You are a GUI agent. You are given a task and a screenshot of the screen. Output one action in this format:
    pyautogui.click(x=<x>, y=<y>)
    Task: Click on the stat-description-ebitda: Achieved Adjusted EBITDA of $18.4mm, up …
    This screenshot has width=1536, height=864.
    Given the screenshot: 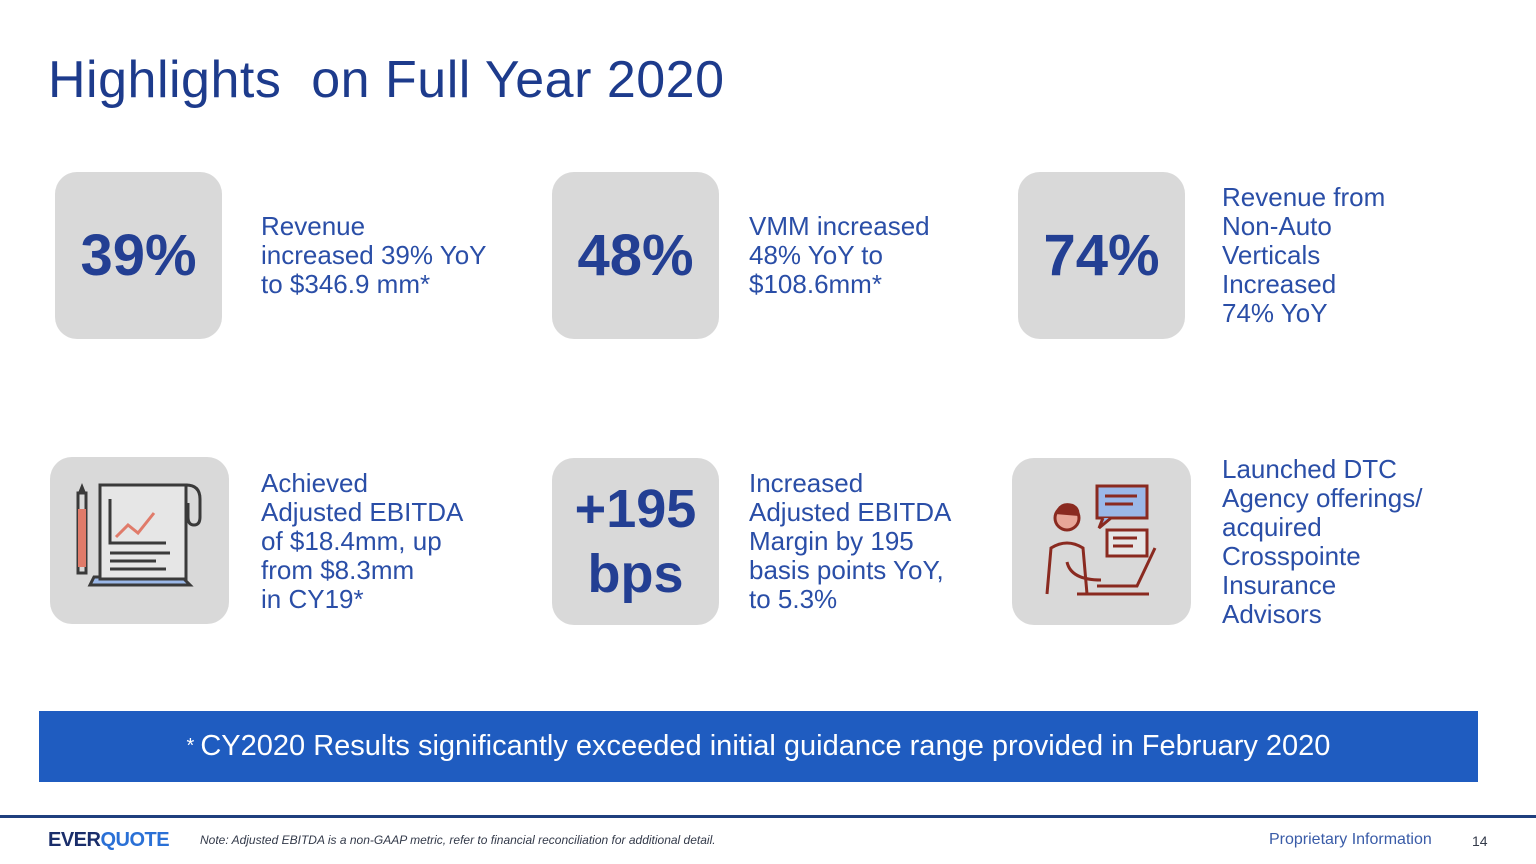 What is the action you would take?
    pyautogui.click(x=362, y=541)
    